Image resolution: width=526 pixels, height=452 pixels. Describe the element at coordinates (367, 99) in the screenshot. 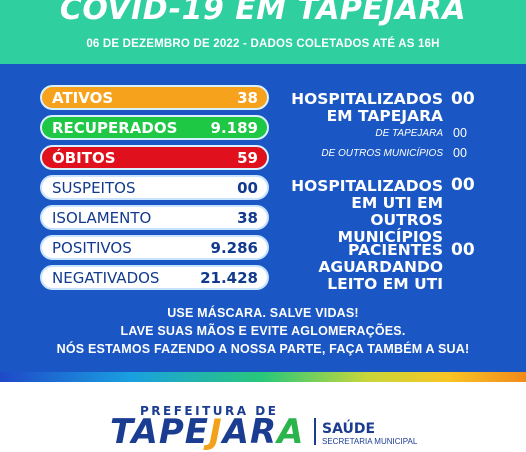

I see `hospitalized-line-1: HOSPITALIZADOS` at that location.